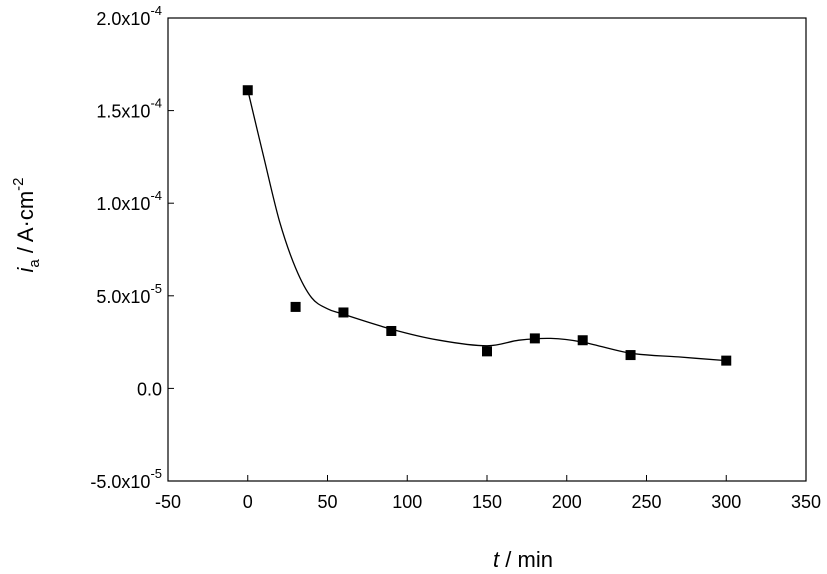  I want to click on x-tick-label: 250, so click(646, 502).